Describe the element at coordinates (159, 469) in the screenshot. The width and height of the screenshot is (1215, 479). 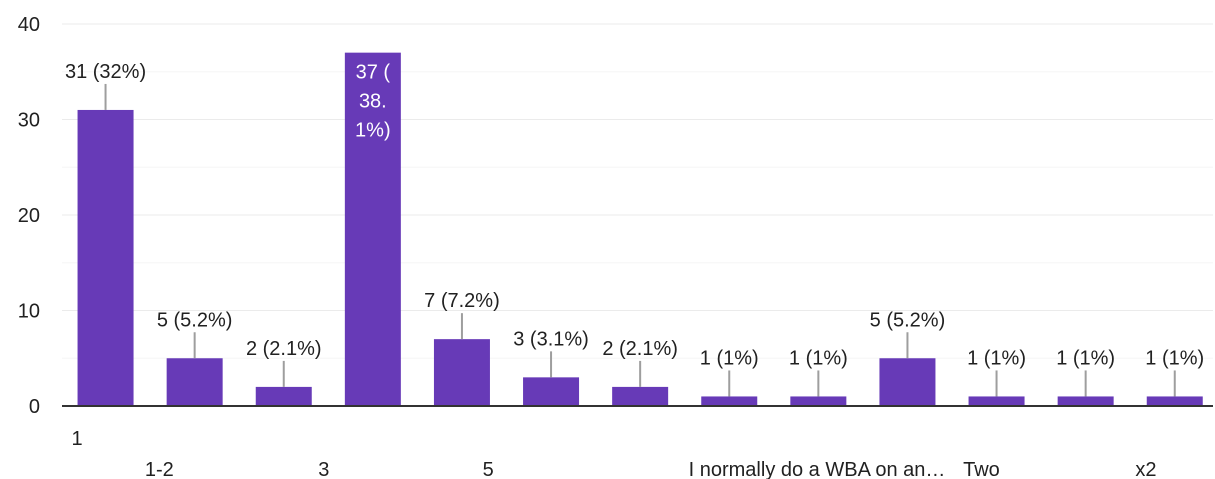
I see `x-category-label: 1-2` at that location.